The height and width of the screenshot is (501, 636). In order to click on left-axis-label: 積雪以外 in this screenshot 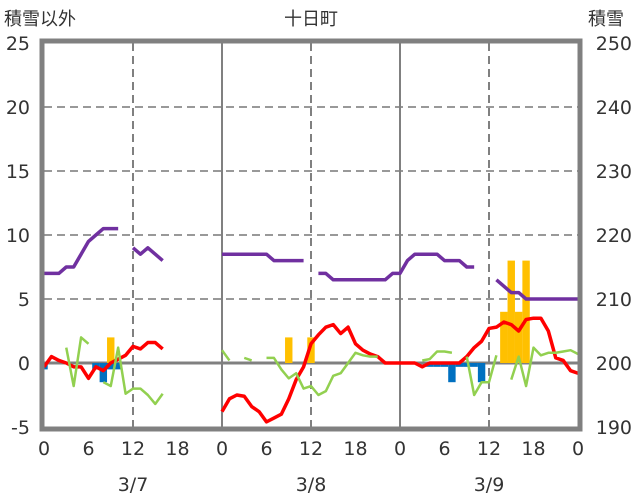, I will do `click(40, 19)`.